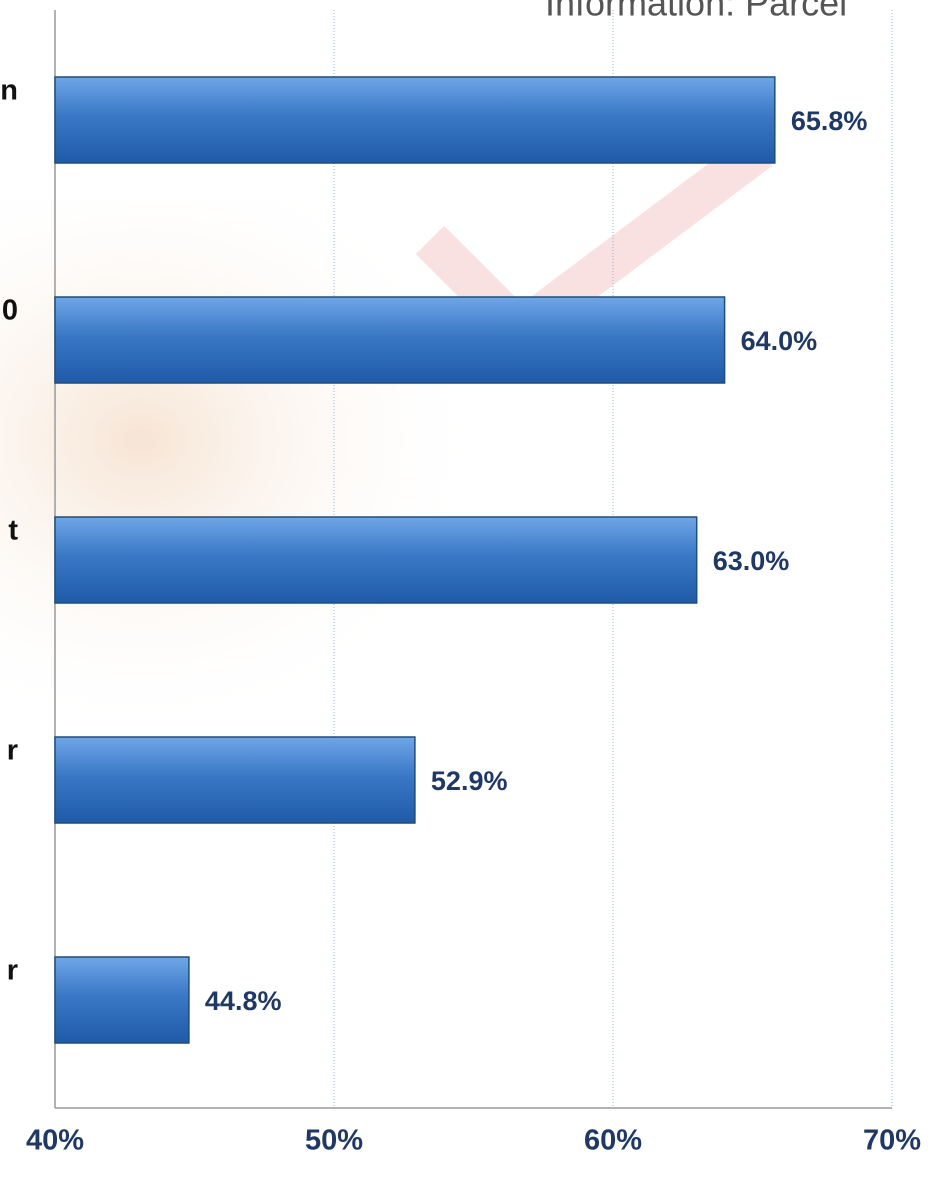  What do you see at coordinates (469, 781) in the screenshot?
I see `data-label: 52.9%` at bounding box center [469, 781].